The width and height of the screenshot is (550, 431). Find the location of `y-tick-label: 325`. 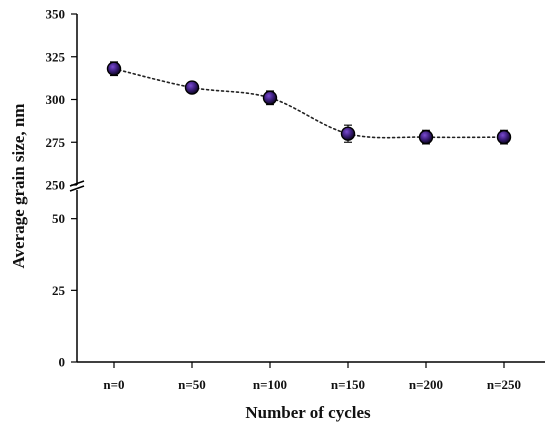

y-tick-label: 325 is located at coordinates (56, 56).